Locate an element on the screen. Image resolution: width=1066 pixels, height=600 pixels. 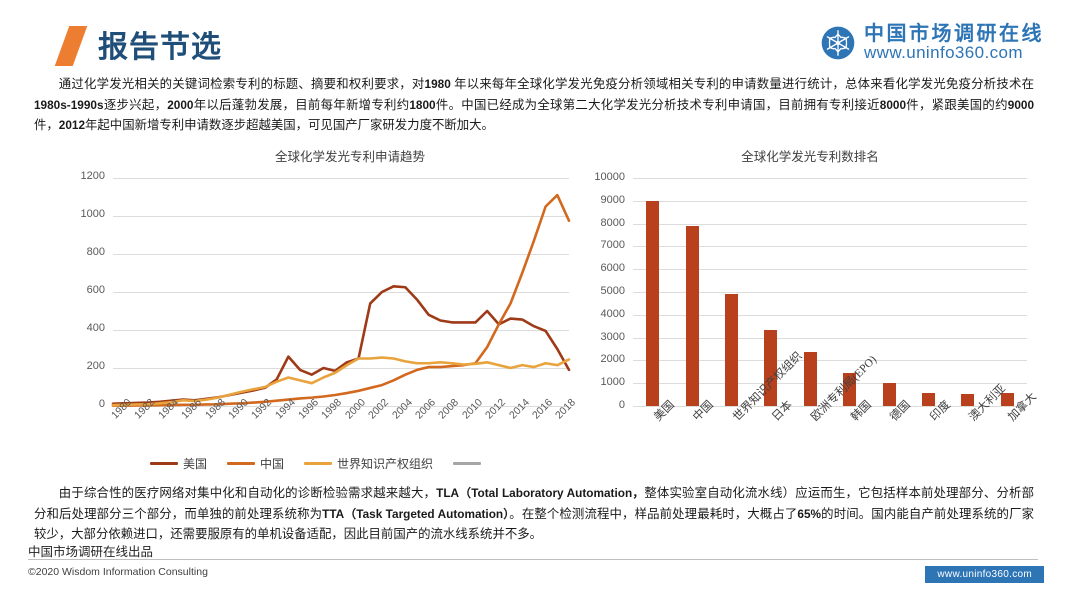
legend-item-1: 中国 is located at coordinates (255, 463).